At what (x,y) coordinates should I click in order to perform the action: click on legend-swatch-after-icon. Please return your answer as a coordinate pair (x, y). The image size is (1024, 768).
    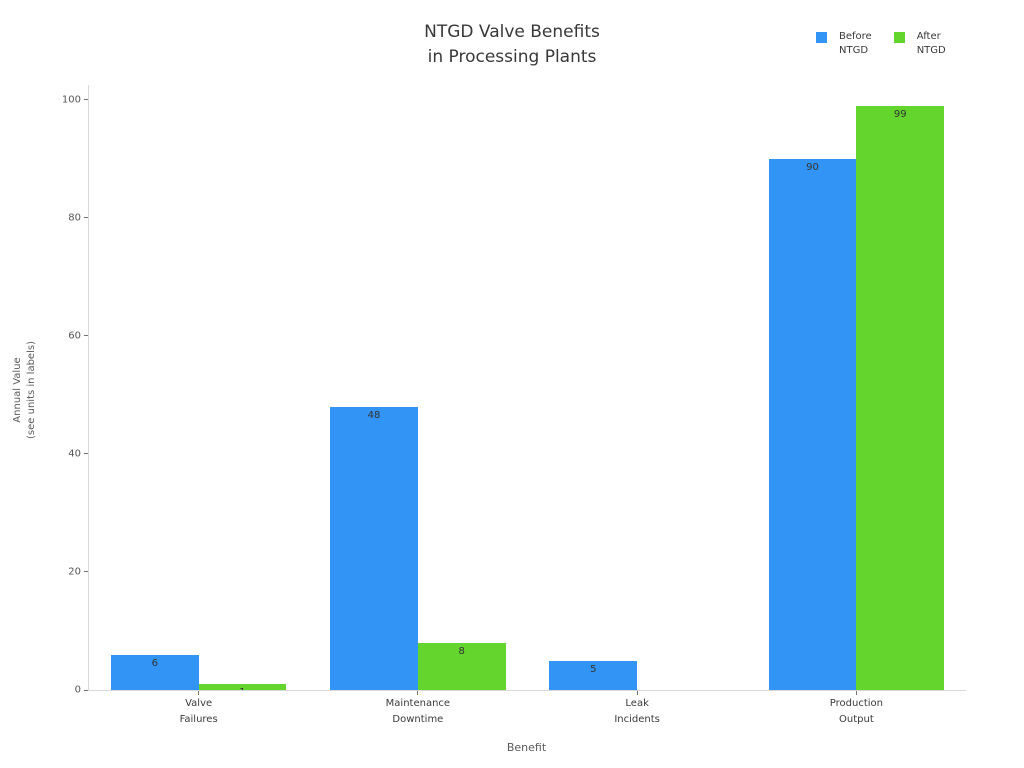
    Looking at the image, I should click on (899, 37).